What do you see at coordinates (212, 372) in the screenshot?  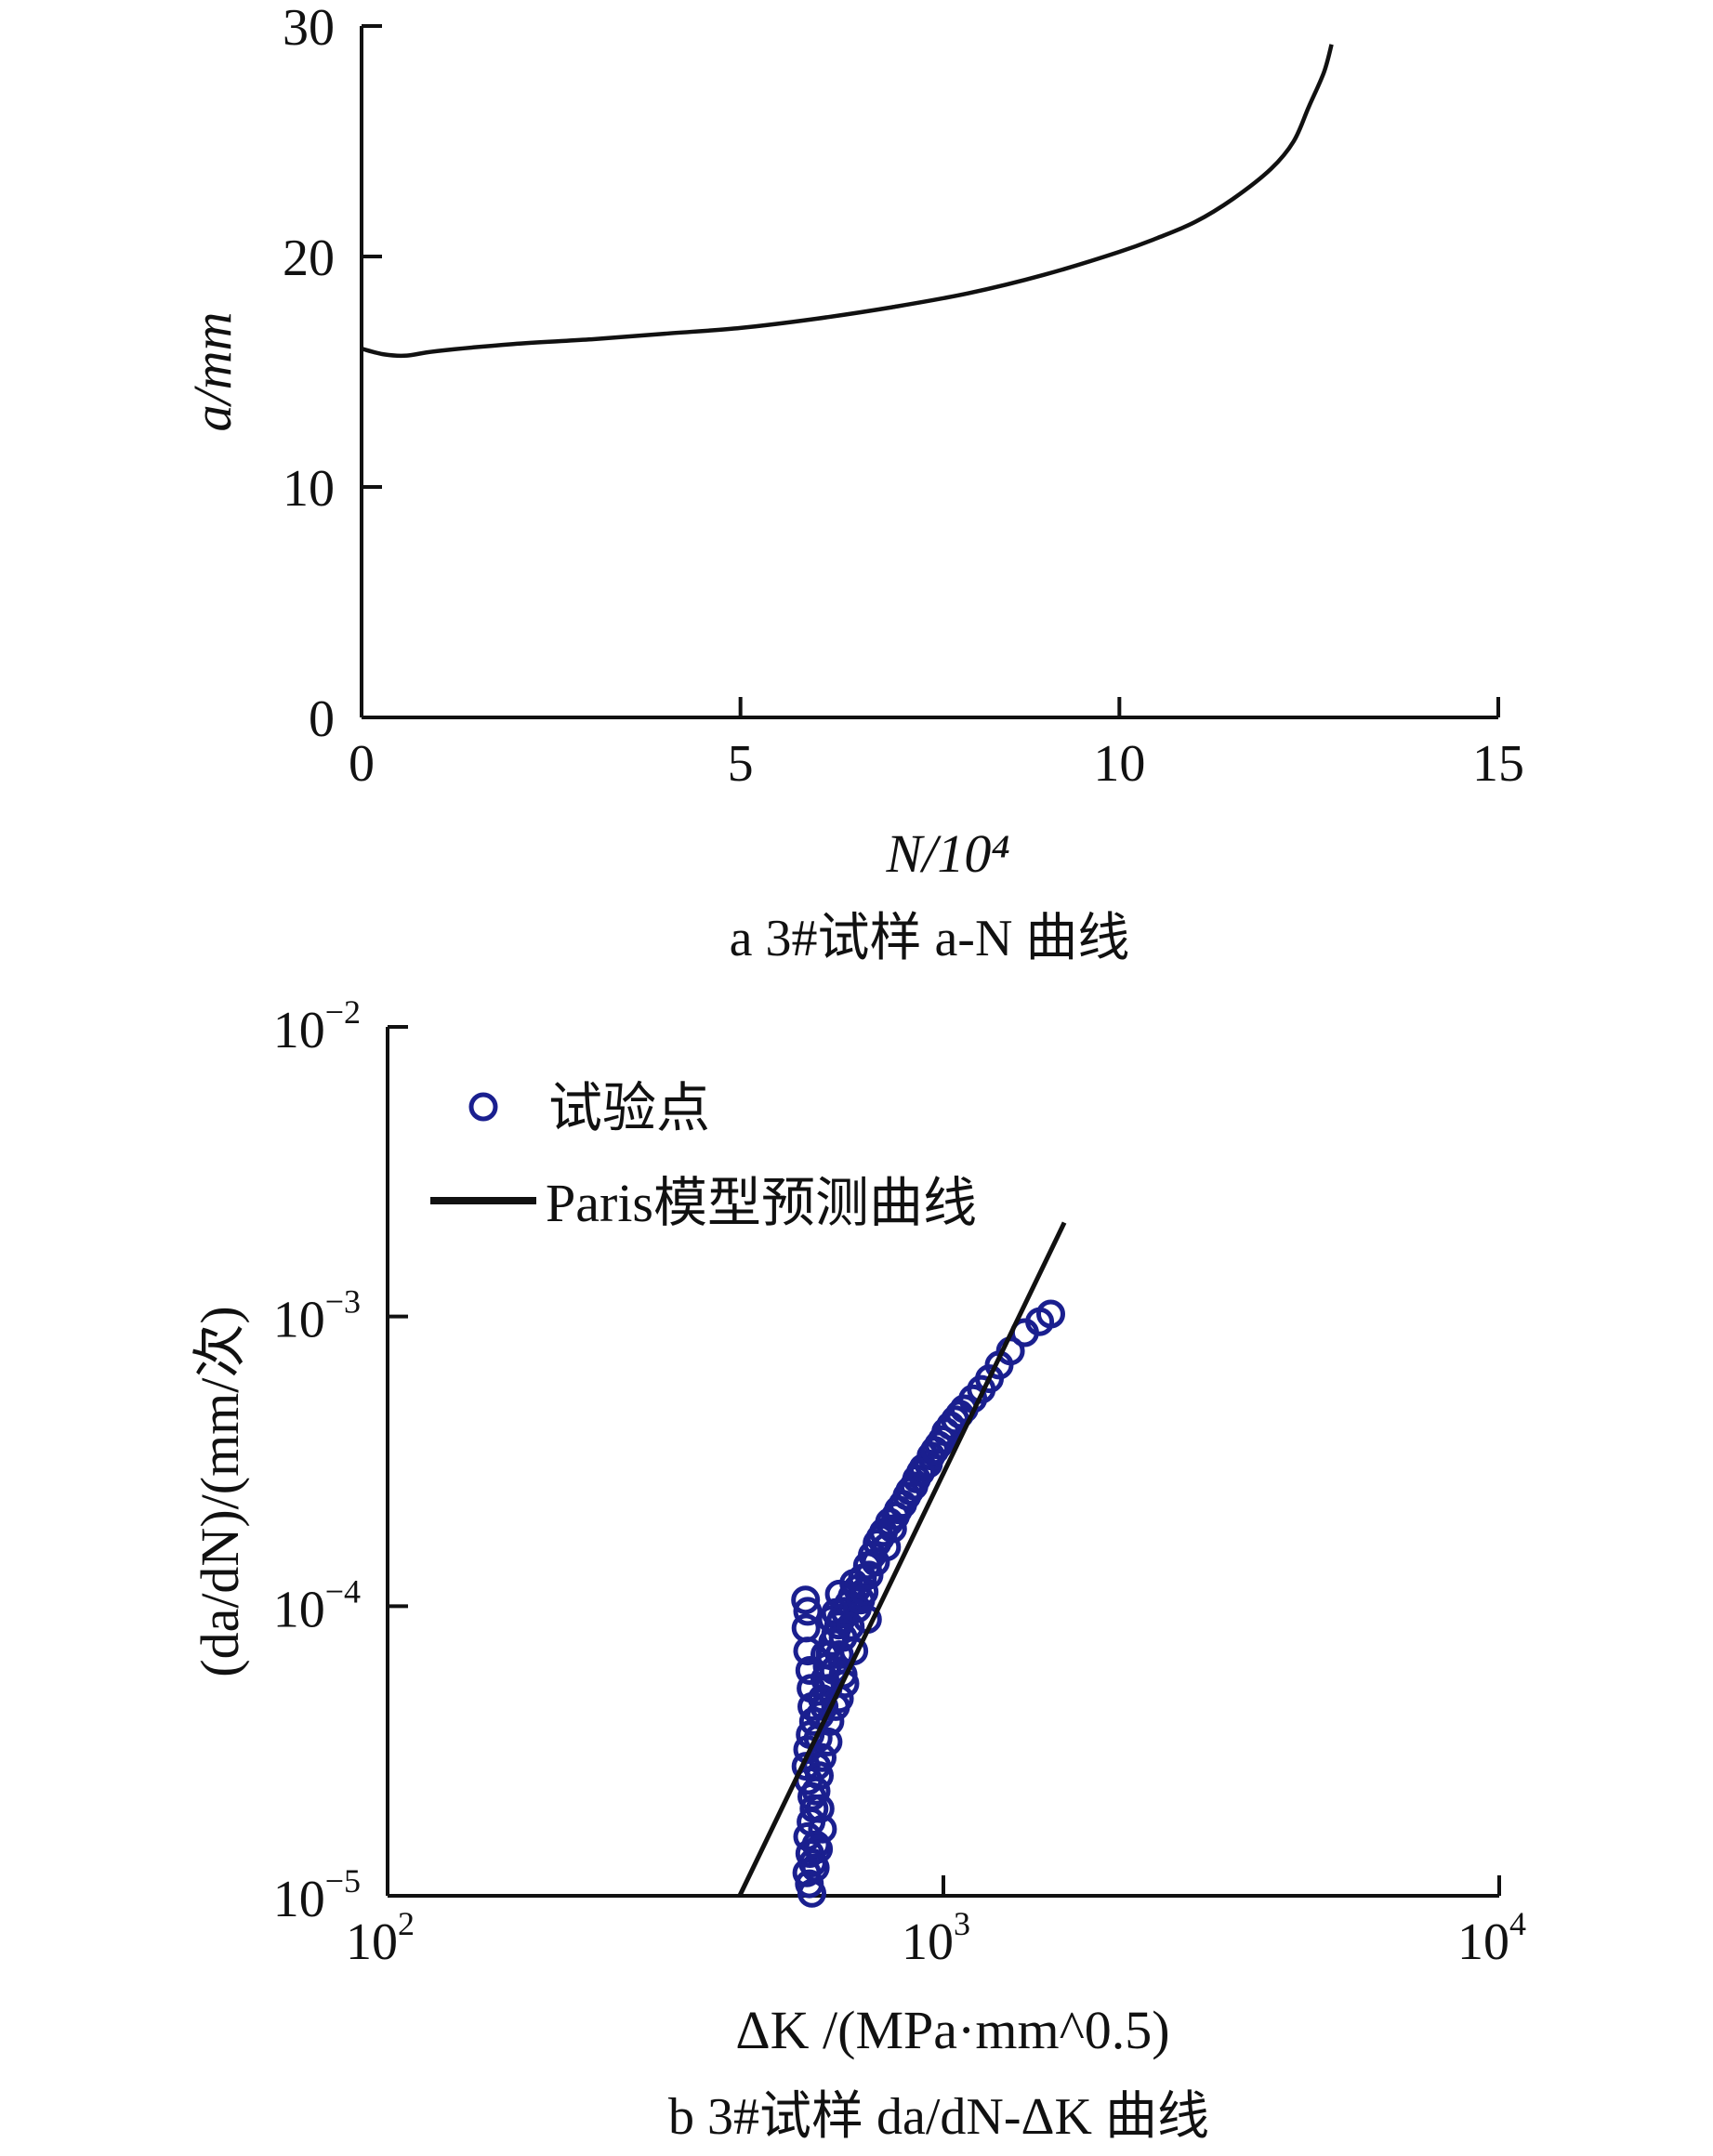 I see `chart-a-y-axis-label: a/mm` at bounding box center [212, 372].